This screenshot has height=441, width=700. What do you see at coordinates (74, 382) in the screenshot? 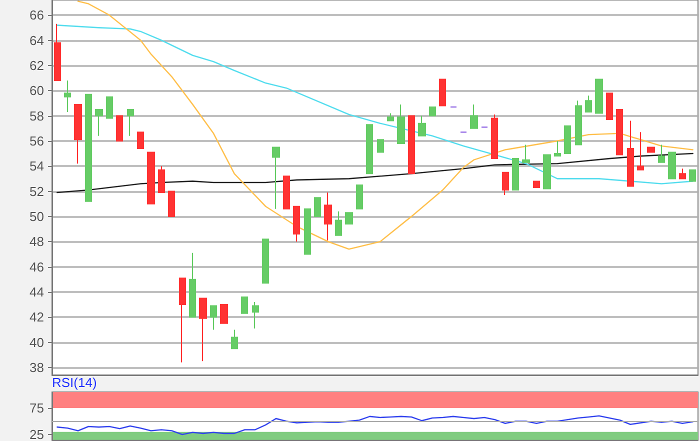
I see `chart-title: RSI(14)` at bounding box center [74, 382].